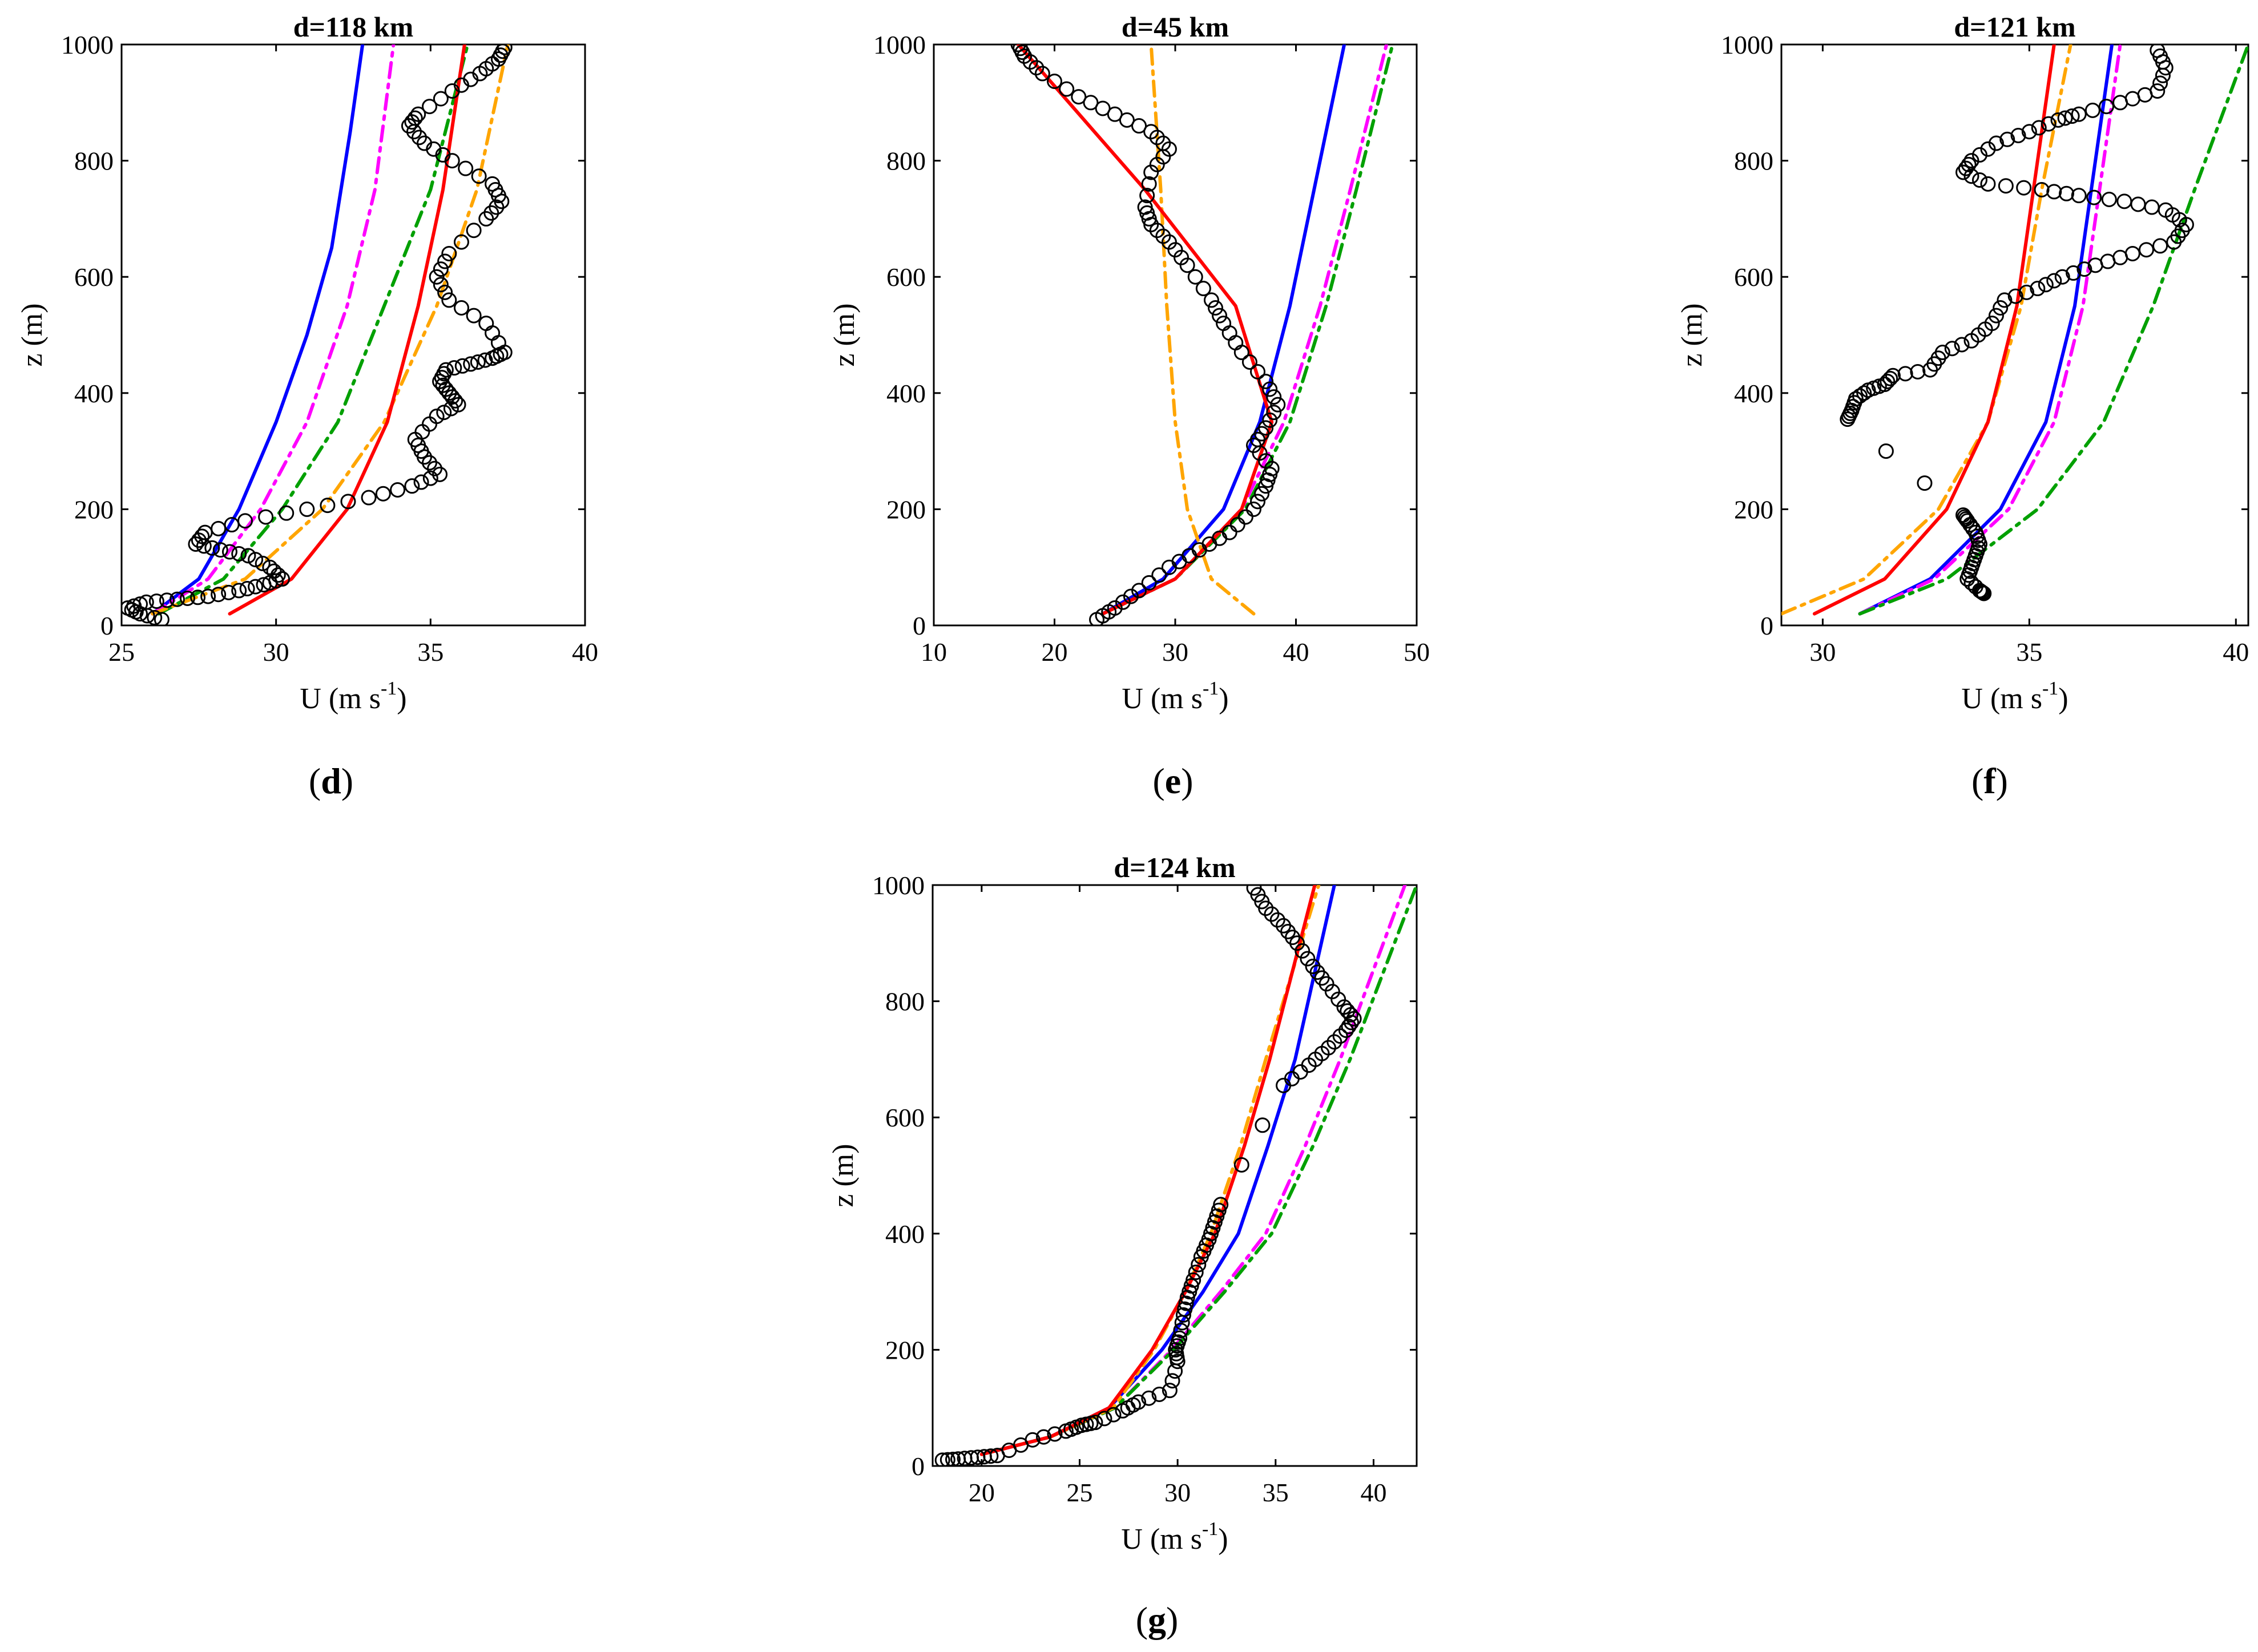 Image resolution: width=2258 pixels, height=1652 pixels. What do you see at coordinates (1692, 334) in the screenshot?
I see `y-axis-label: z (m)` at bounding box center [1692, 334].